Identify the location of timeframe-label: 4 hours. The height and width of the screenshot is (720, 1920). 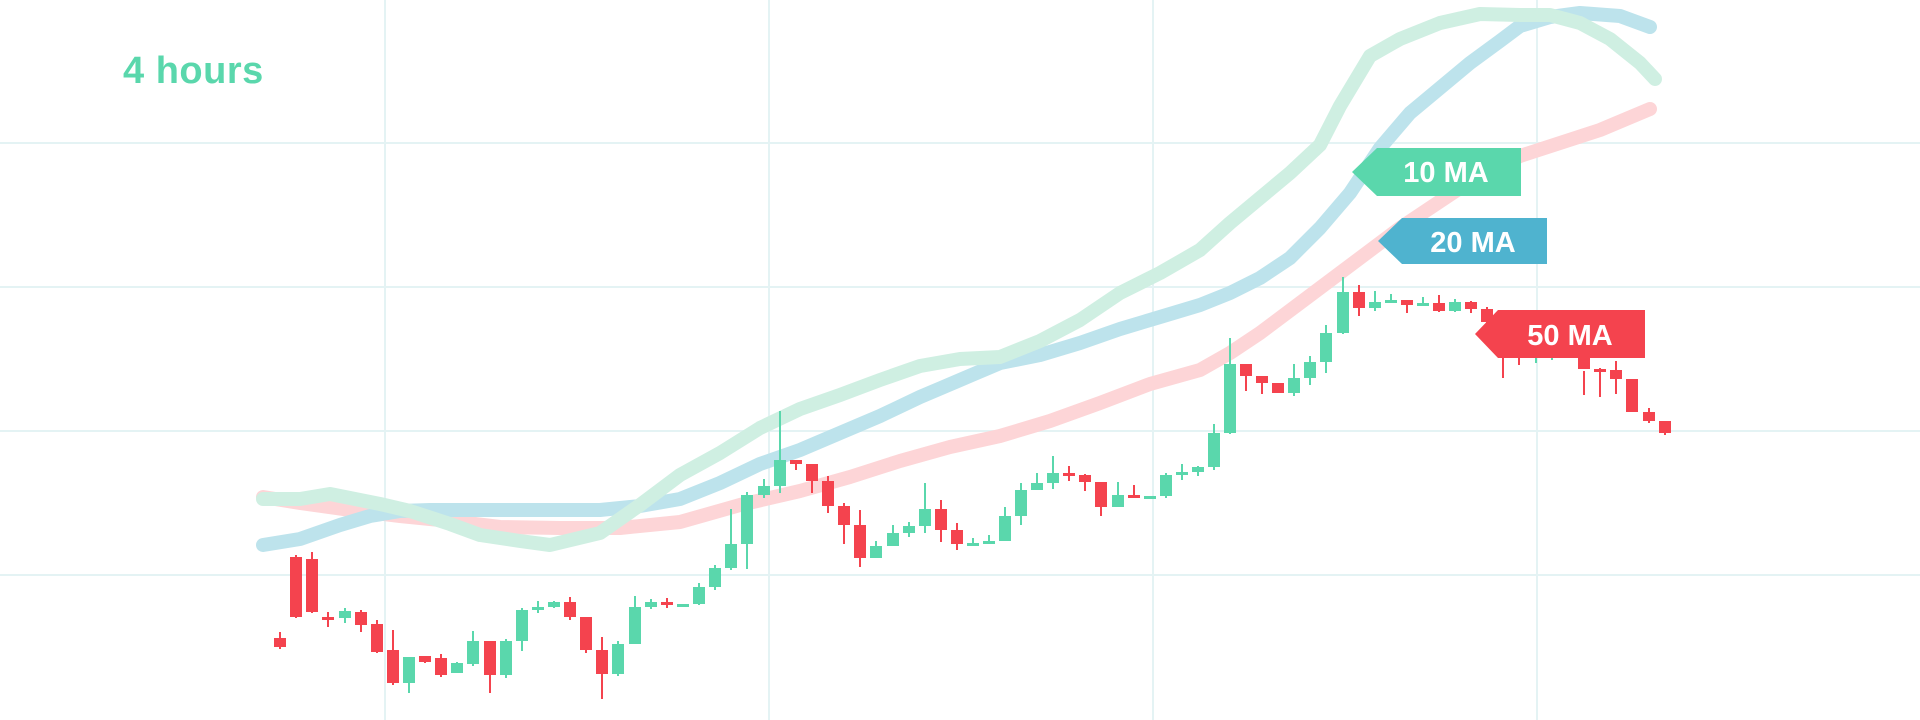
(193, 71).